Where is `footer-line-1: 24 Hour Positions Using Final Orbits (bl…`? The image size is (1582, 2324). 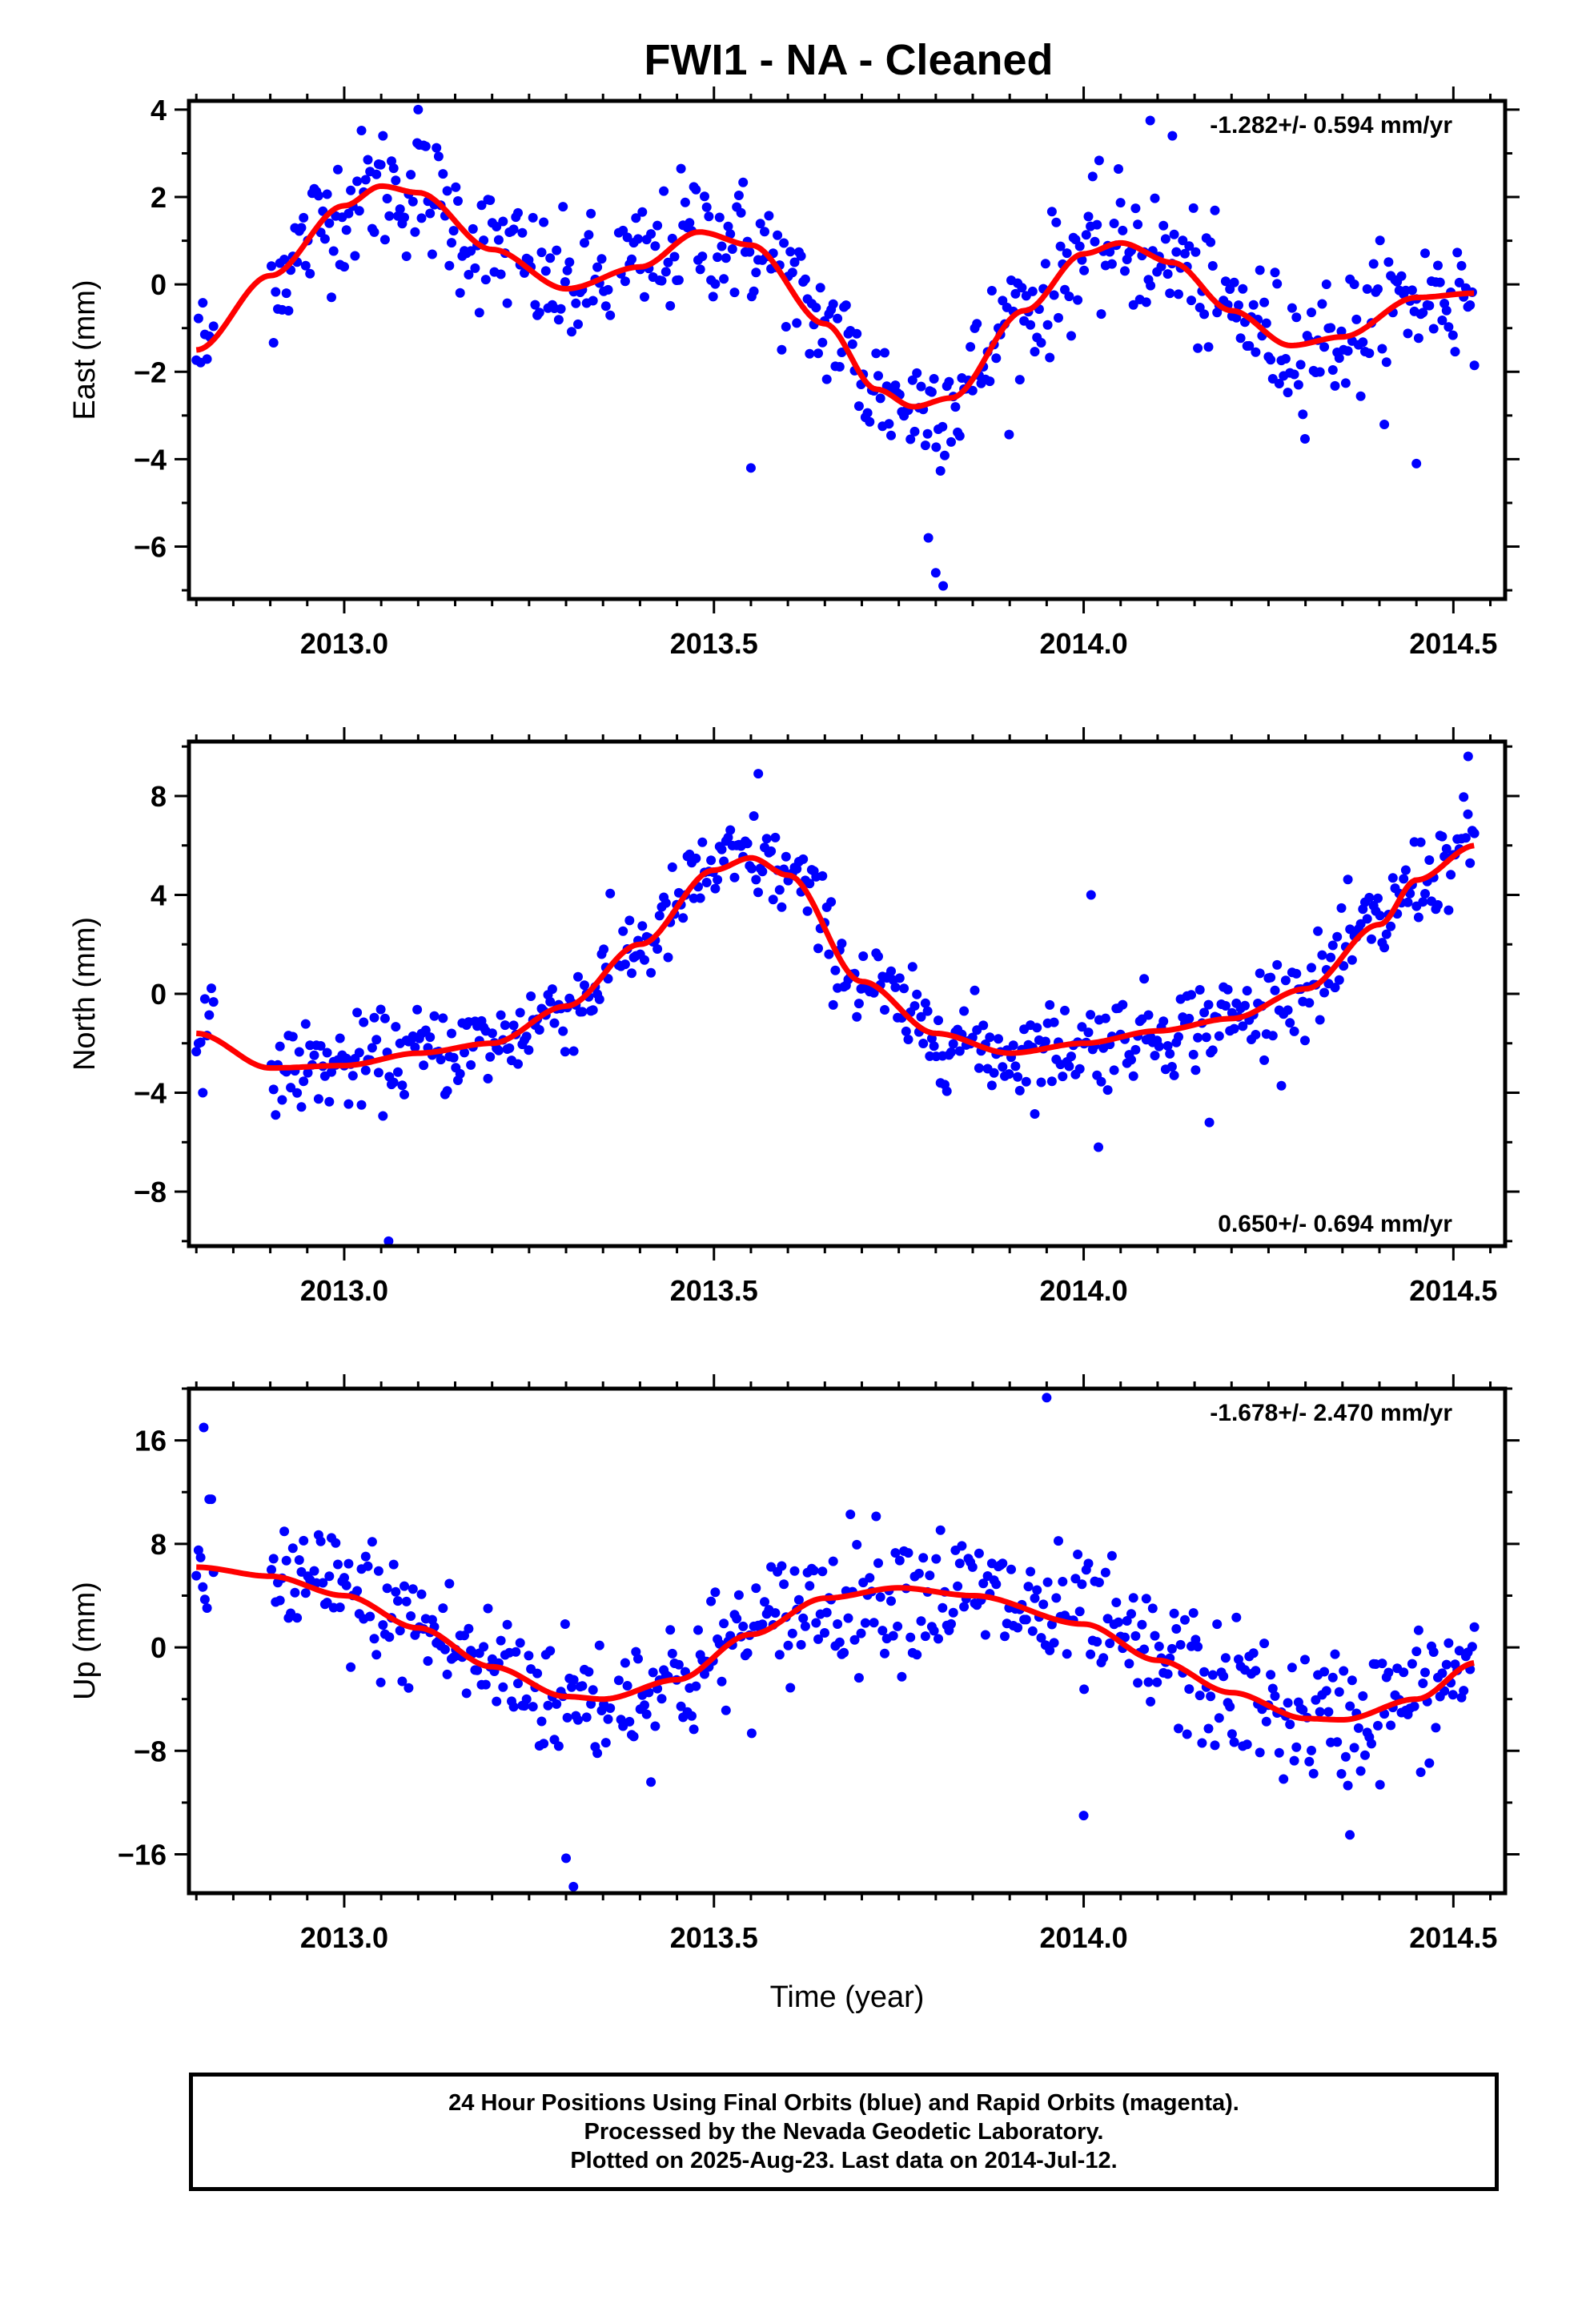
footer-line-1: 24 Hour Positions Using Final Orbits (bl… is located at coordinates (844, 2103).